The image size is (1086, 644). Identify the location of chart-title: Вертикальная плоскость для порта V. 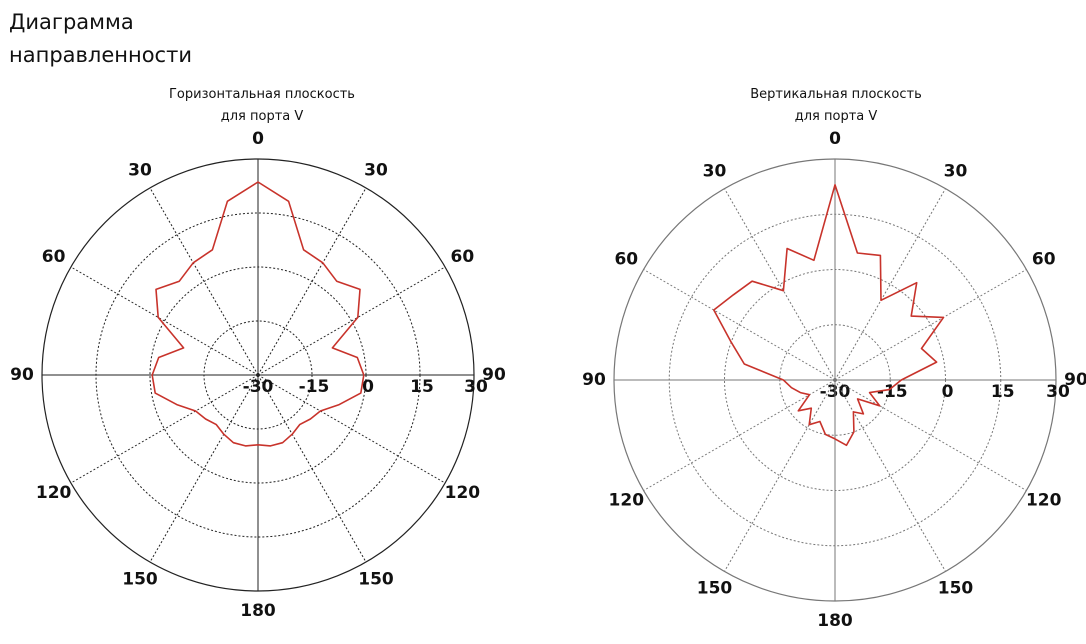
(836, 105).